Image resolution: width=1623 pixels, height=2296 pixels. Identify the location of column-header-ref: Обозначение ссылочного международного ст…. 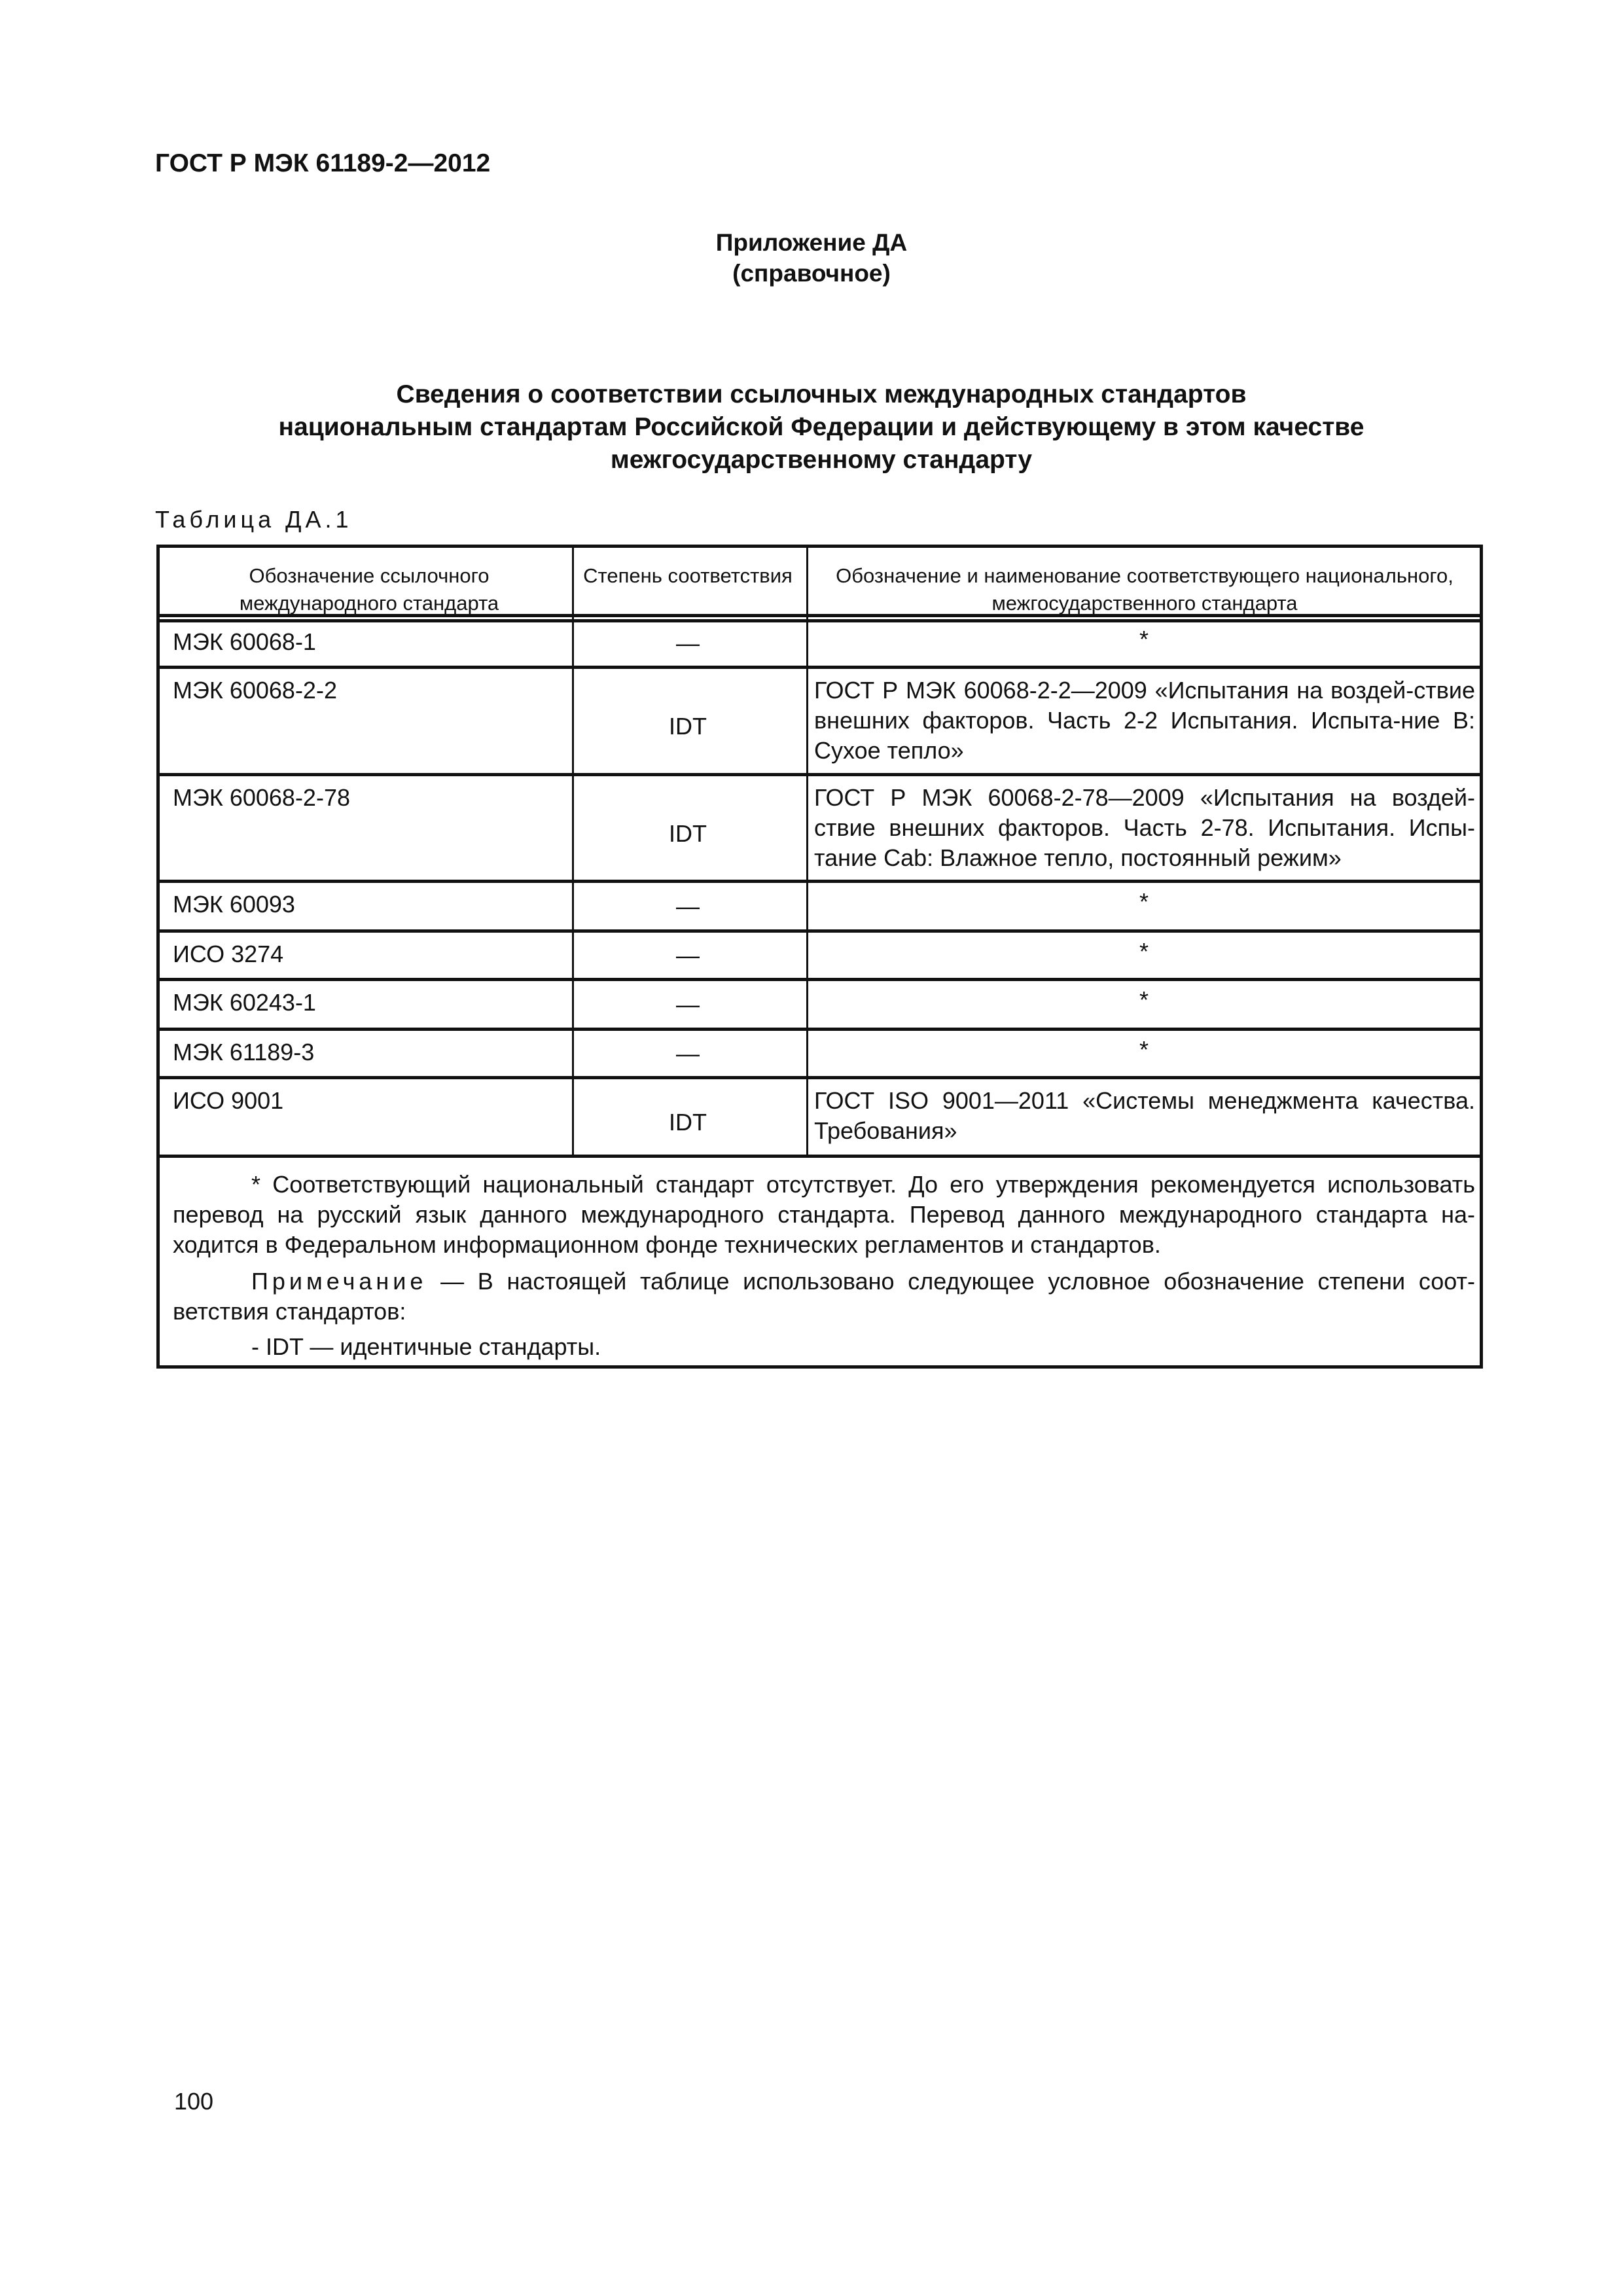
(369, 589).